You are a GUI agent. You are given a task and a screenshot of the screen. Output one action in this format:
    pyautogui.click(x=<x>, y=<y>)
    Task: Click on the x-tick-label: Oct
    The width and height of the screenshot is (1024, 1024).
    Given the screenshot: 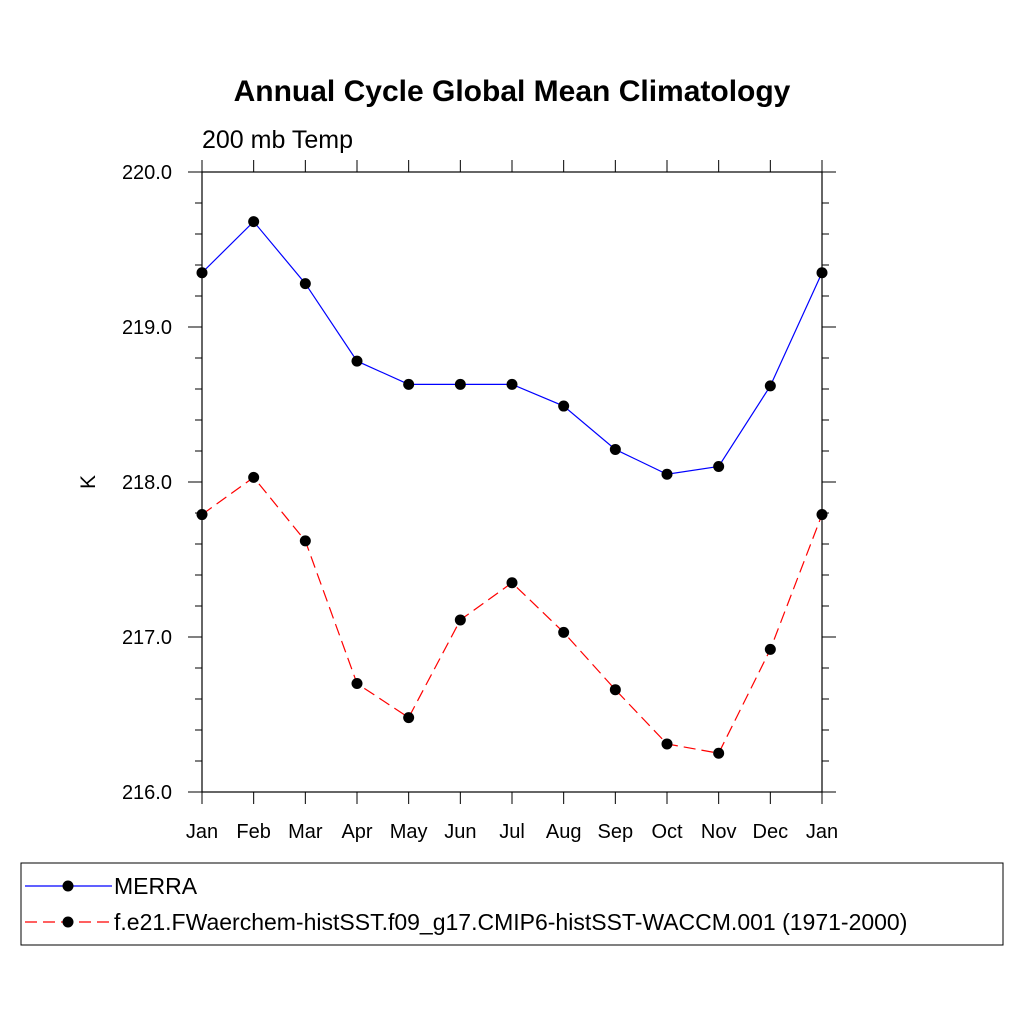 What is the action you would take?
    pyautogui.click(x=667, y=832)
    